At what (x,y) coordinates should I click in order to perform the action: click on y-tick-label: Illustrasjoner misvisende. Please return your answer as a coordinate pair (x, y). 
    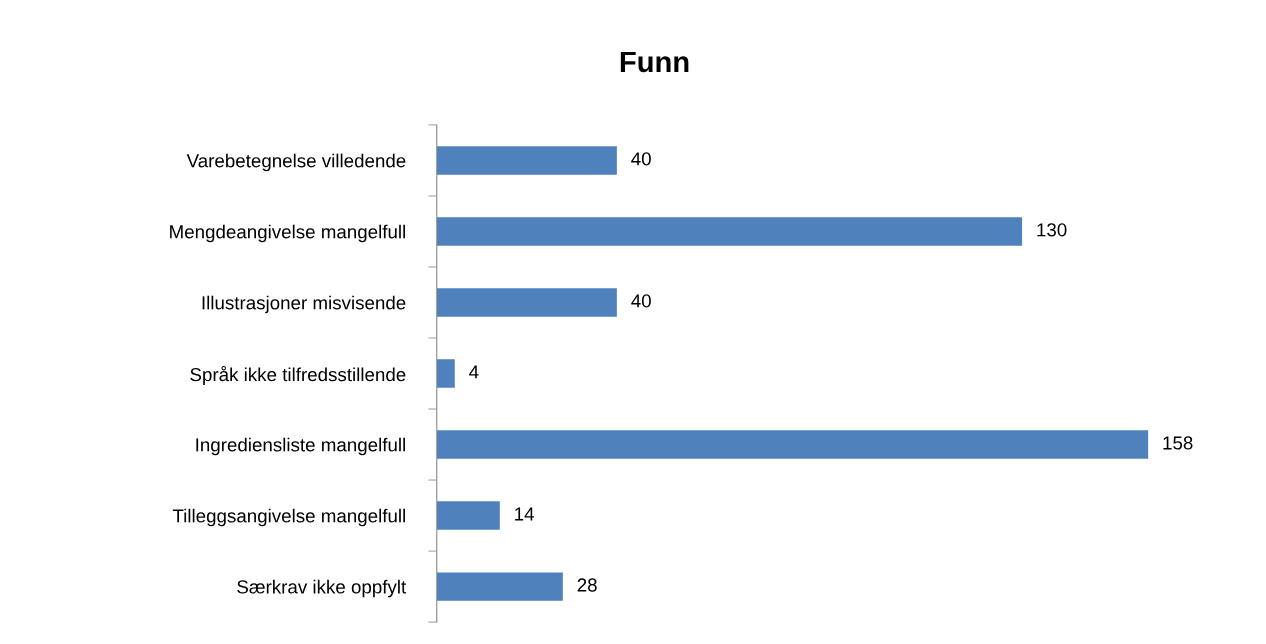
    Looking at the image, I should click on (304, 304).